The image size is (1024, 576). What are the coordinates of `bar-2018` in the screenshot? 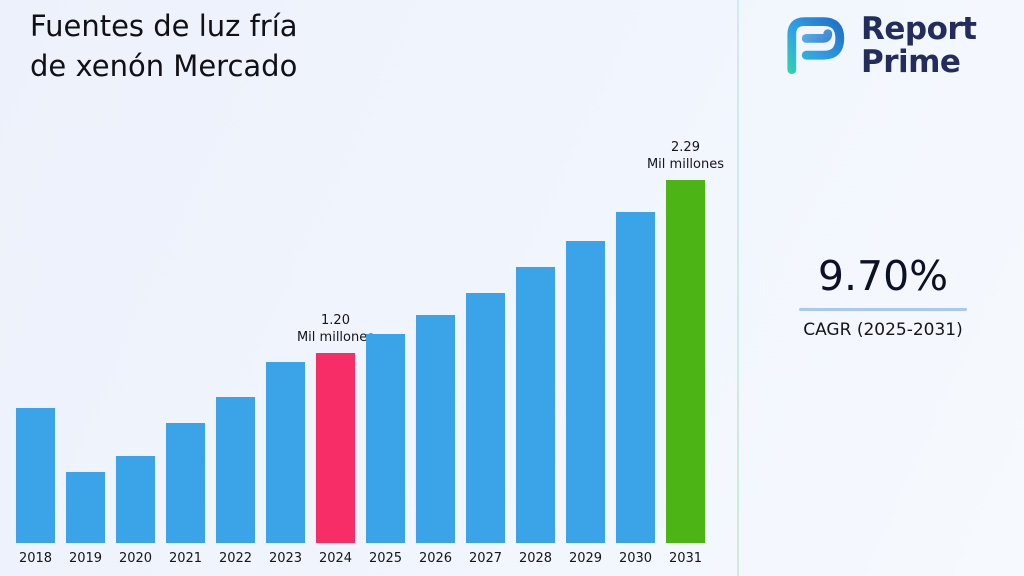 It's located at (35, 475).